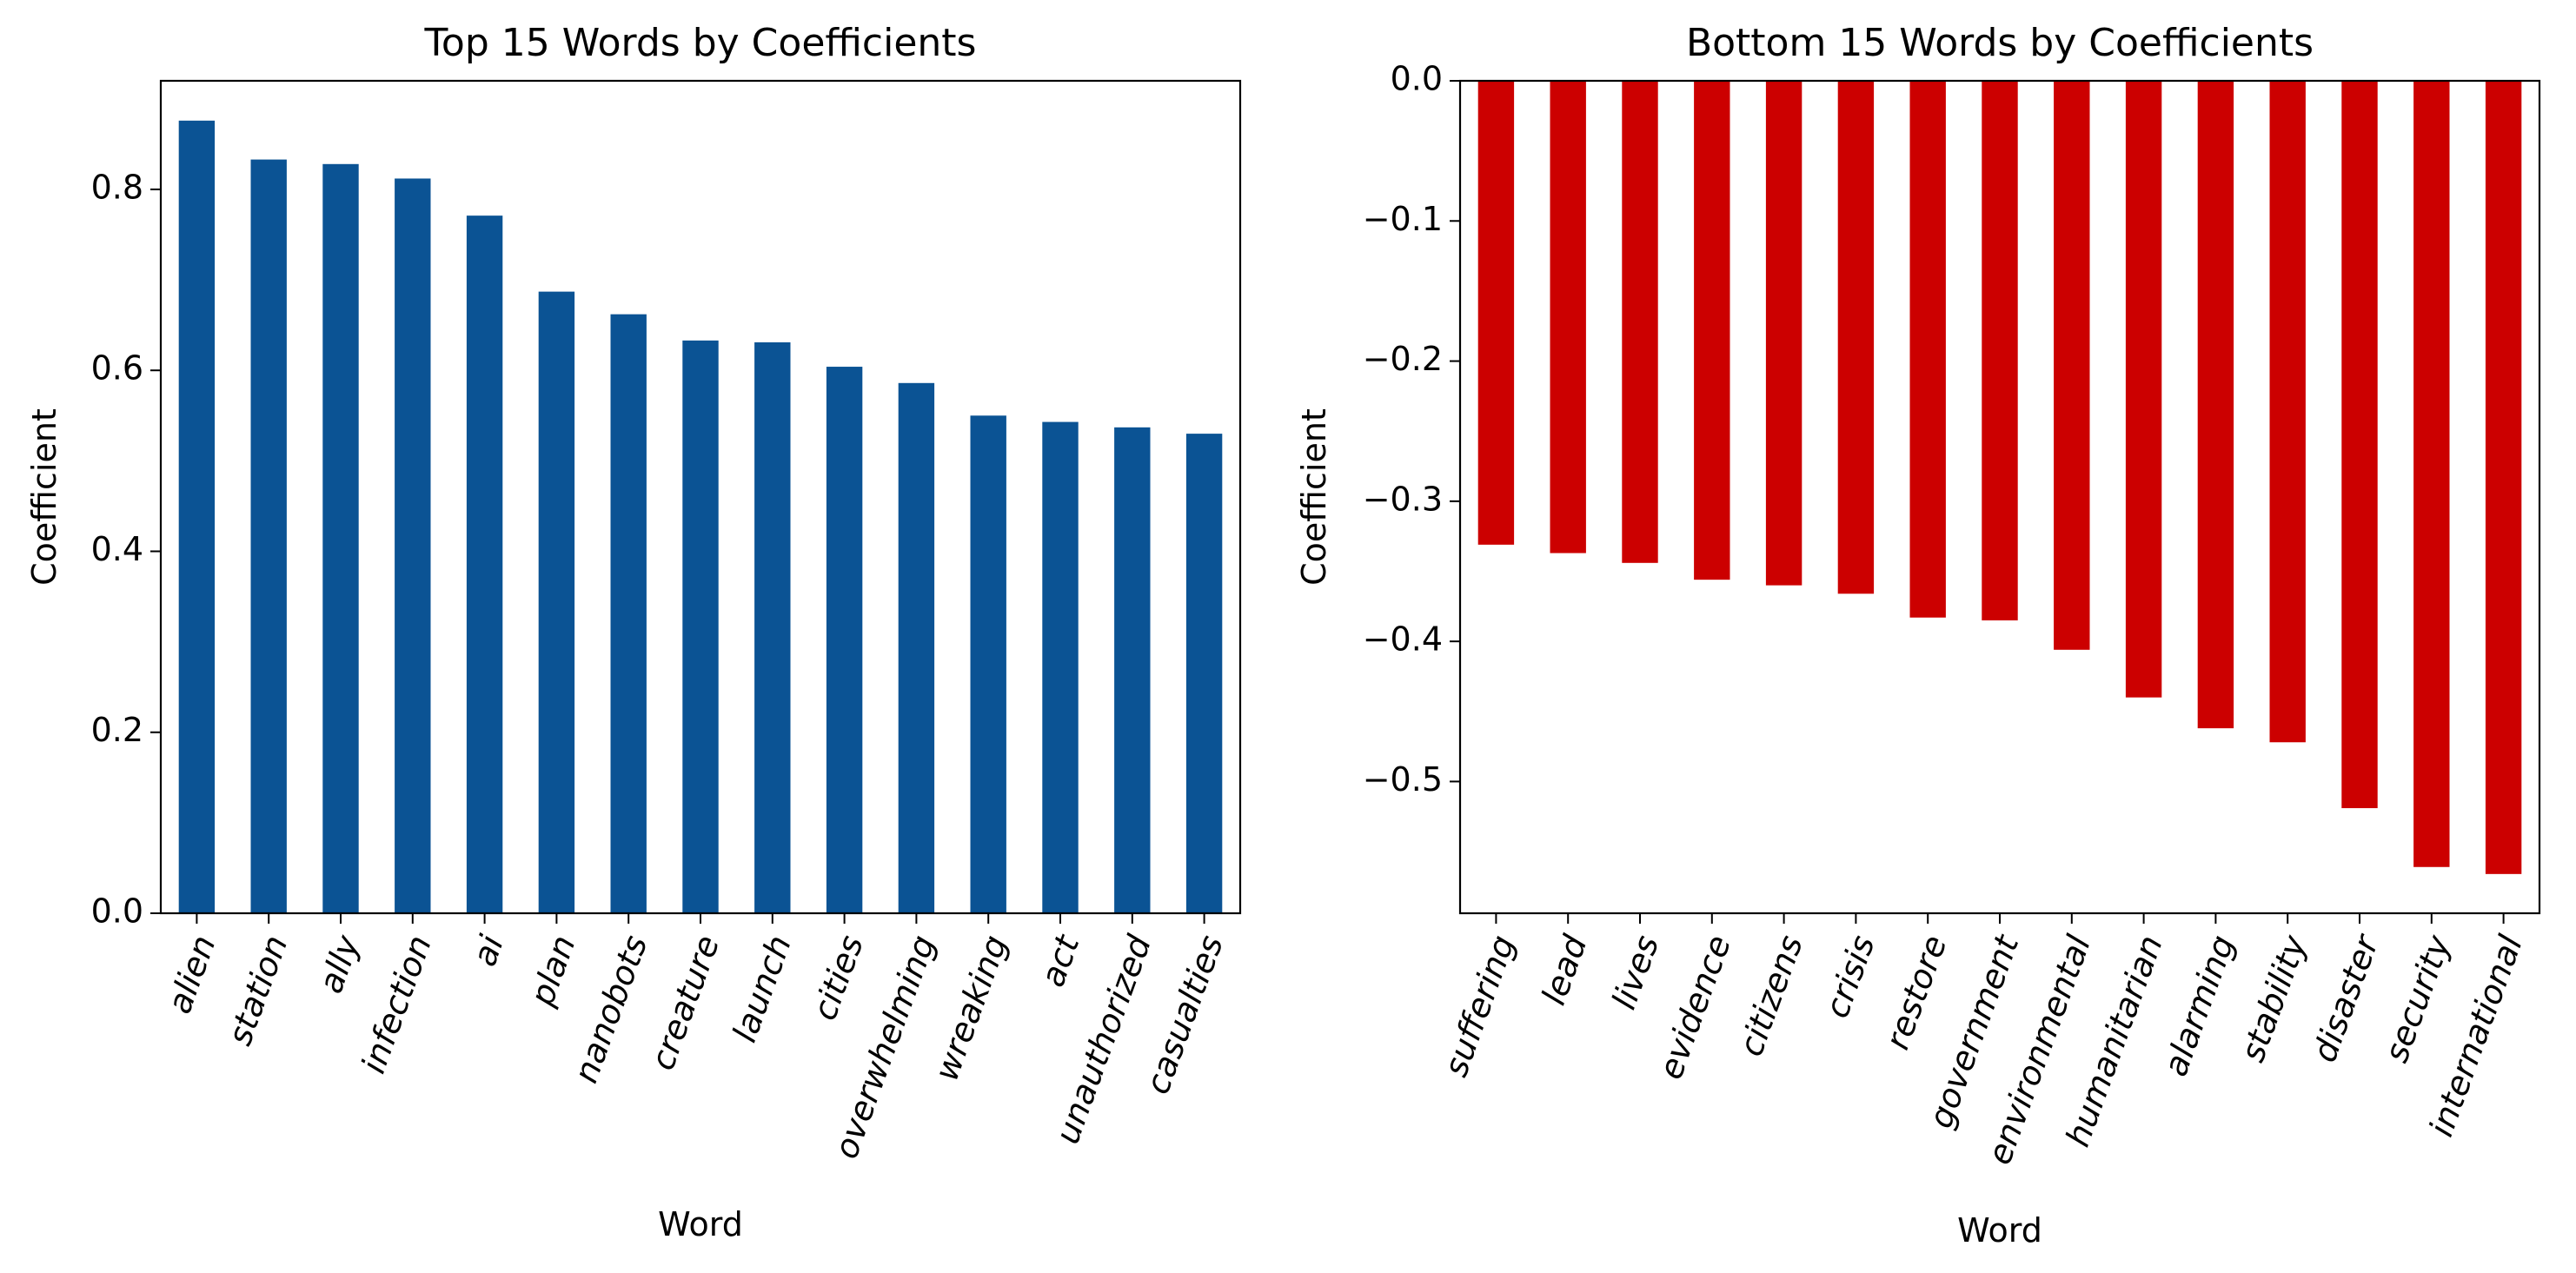 Image resolution: width=2576 pixels, height=1273 pixels. Describe the element at coordinates (552, 971) in the screenshot. I see `x-tick-label: plan` at that location.